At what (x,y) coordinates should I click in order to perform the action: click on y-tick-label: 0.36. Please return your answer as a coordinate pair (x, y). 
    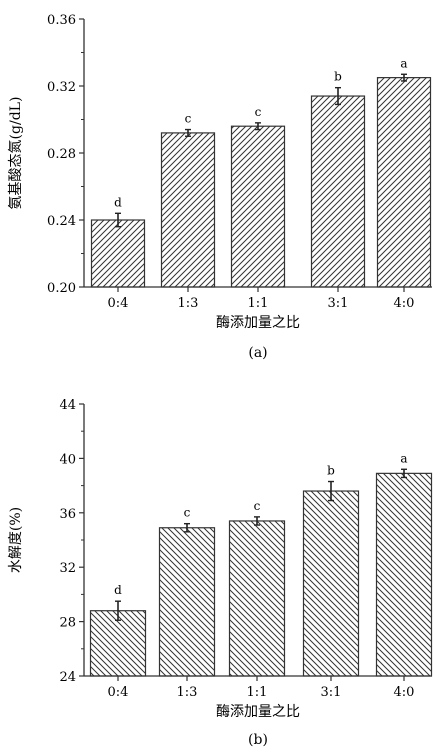
    Looking at the image, I should click on (61, 20).